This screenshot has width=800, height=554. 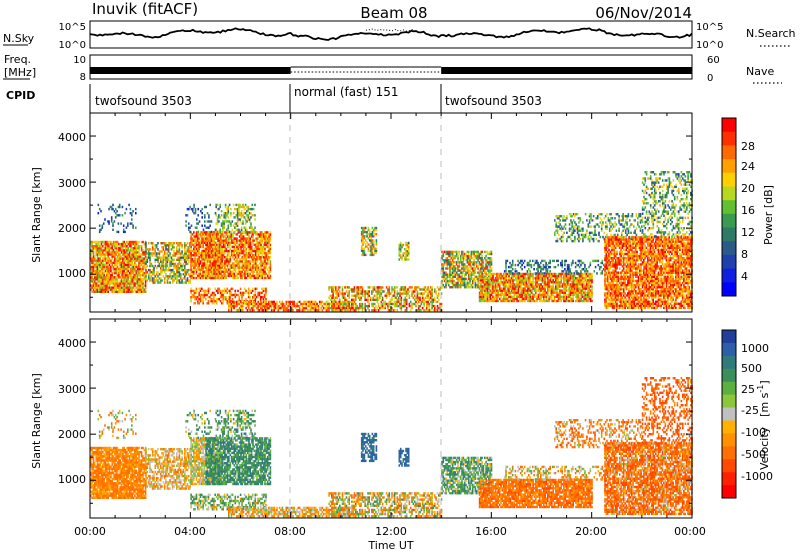 What do you see at coordinates (225, 265) in the screenshot?
I see `power-cell-1999` at bounding box center [225, 265].